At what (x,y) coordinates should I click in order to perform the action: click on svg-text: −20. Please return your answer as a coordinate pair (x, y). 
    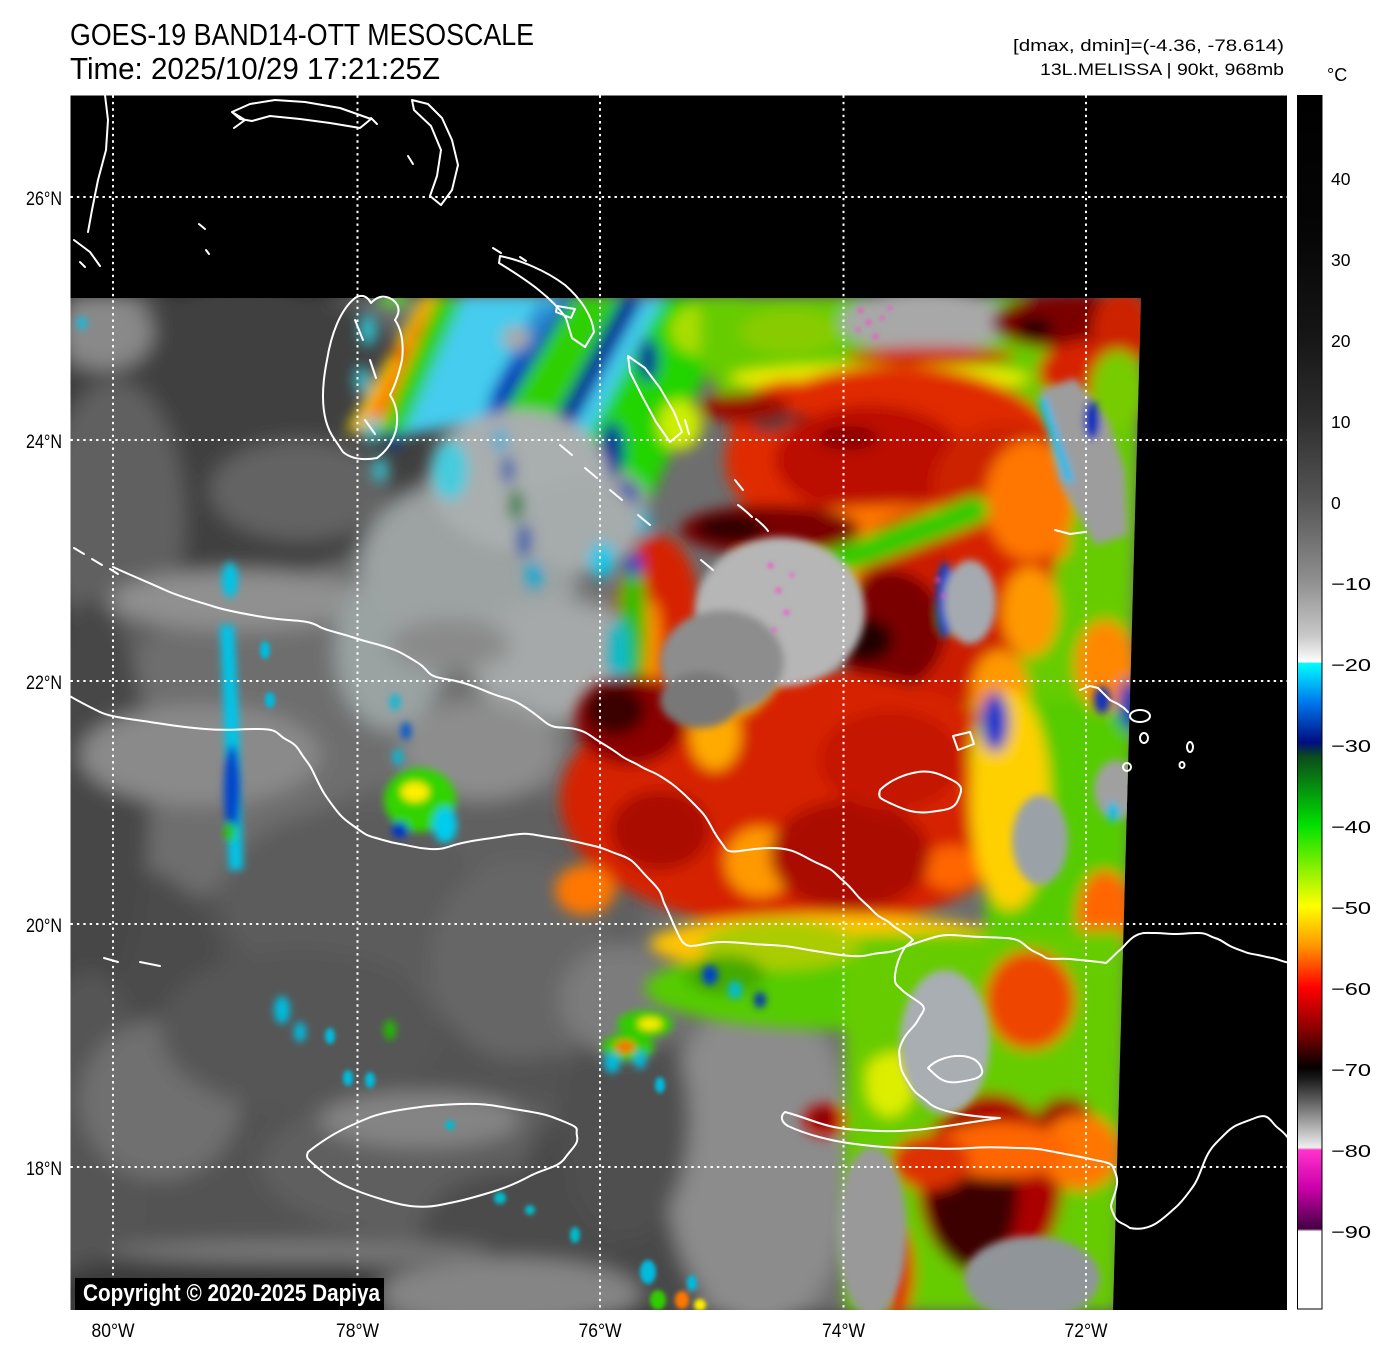
    Looking at the image, I should click on (1351, 665).